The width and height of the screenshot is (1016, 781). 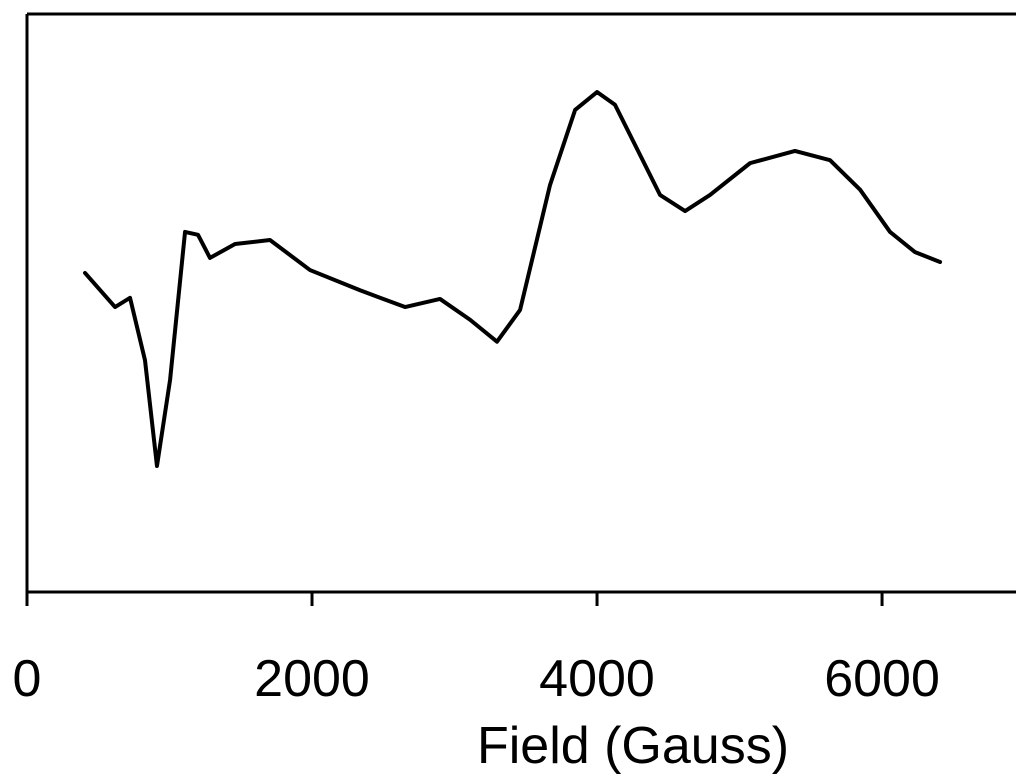 I want to click on x-axis-title: Field (Gauss), so click(x=633, y=746).